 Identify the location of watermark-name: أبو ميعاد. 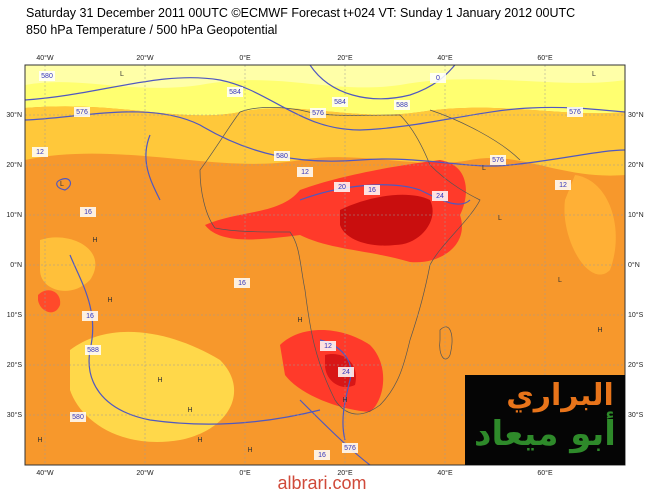
(545, 432).